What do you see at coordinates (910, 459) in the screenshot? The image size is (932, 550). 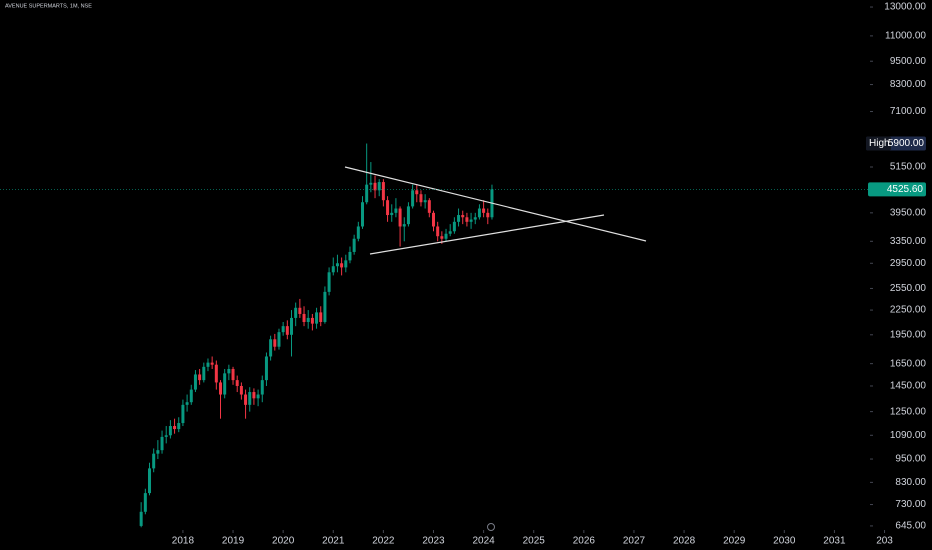 I see `y-tick-label: 950.00` at bounding box center [910, 459].